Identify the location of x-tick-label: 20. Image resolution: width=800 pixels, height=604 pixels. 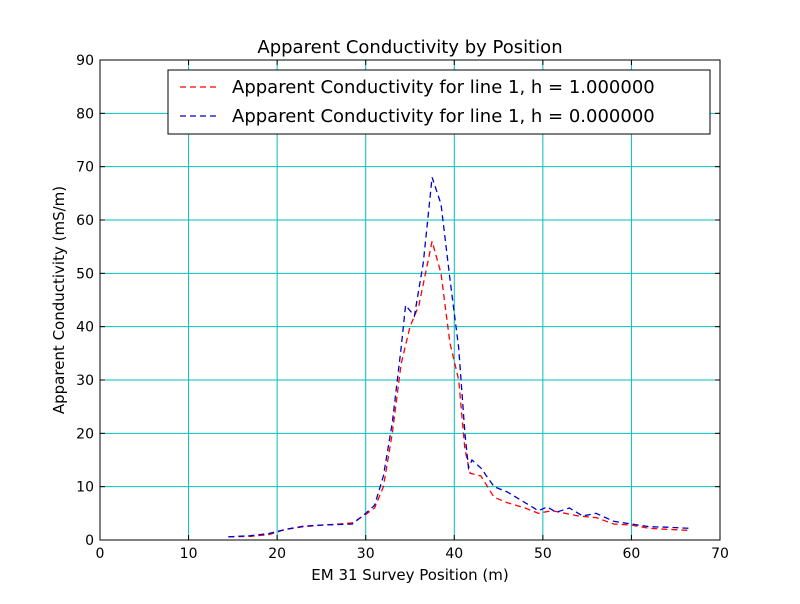
(277, 554).